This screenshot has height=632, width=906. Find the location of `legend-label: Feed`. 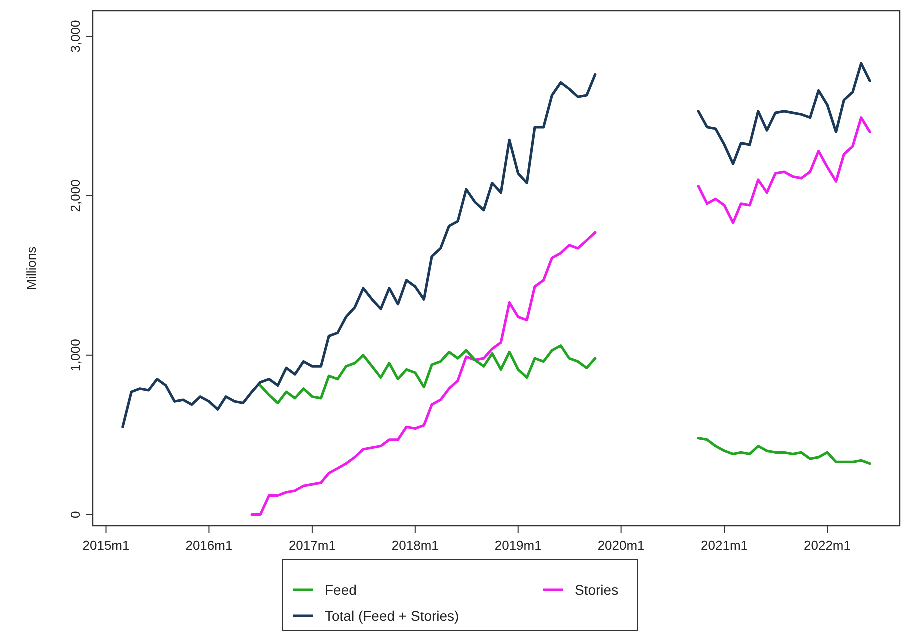

legend-label: Feed is located at coordinates (341, 590).